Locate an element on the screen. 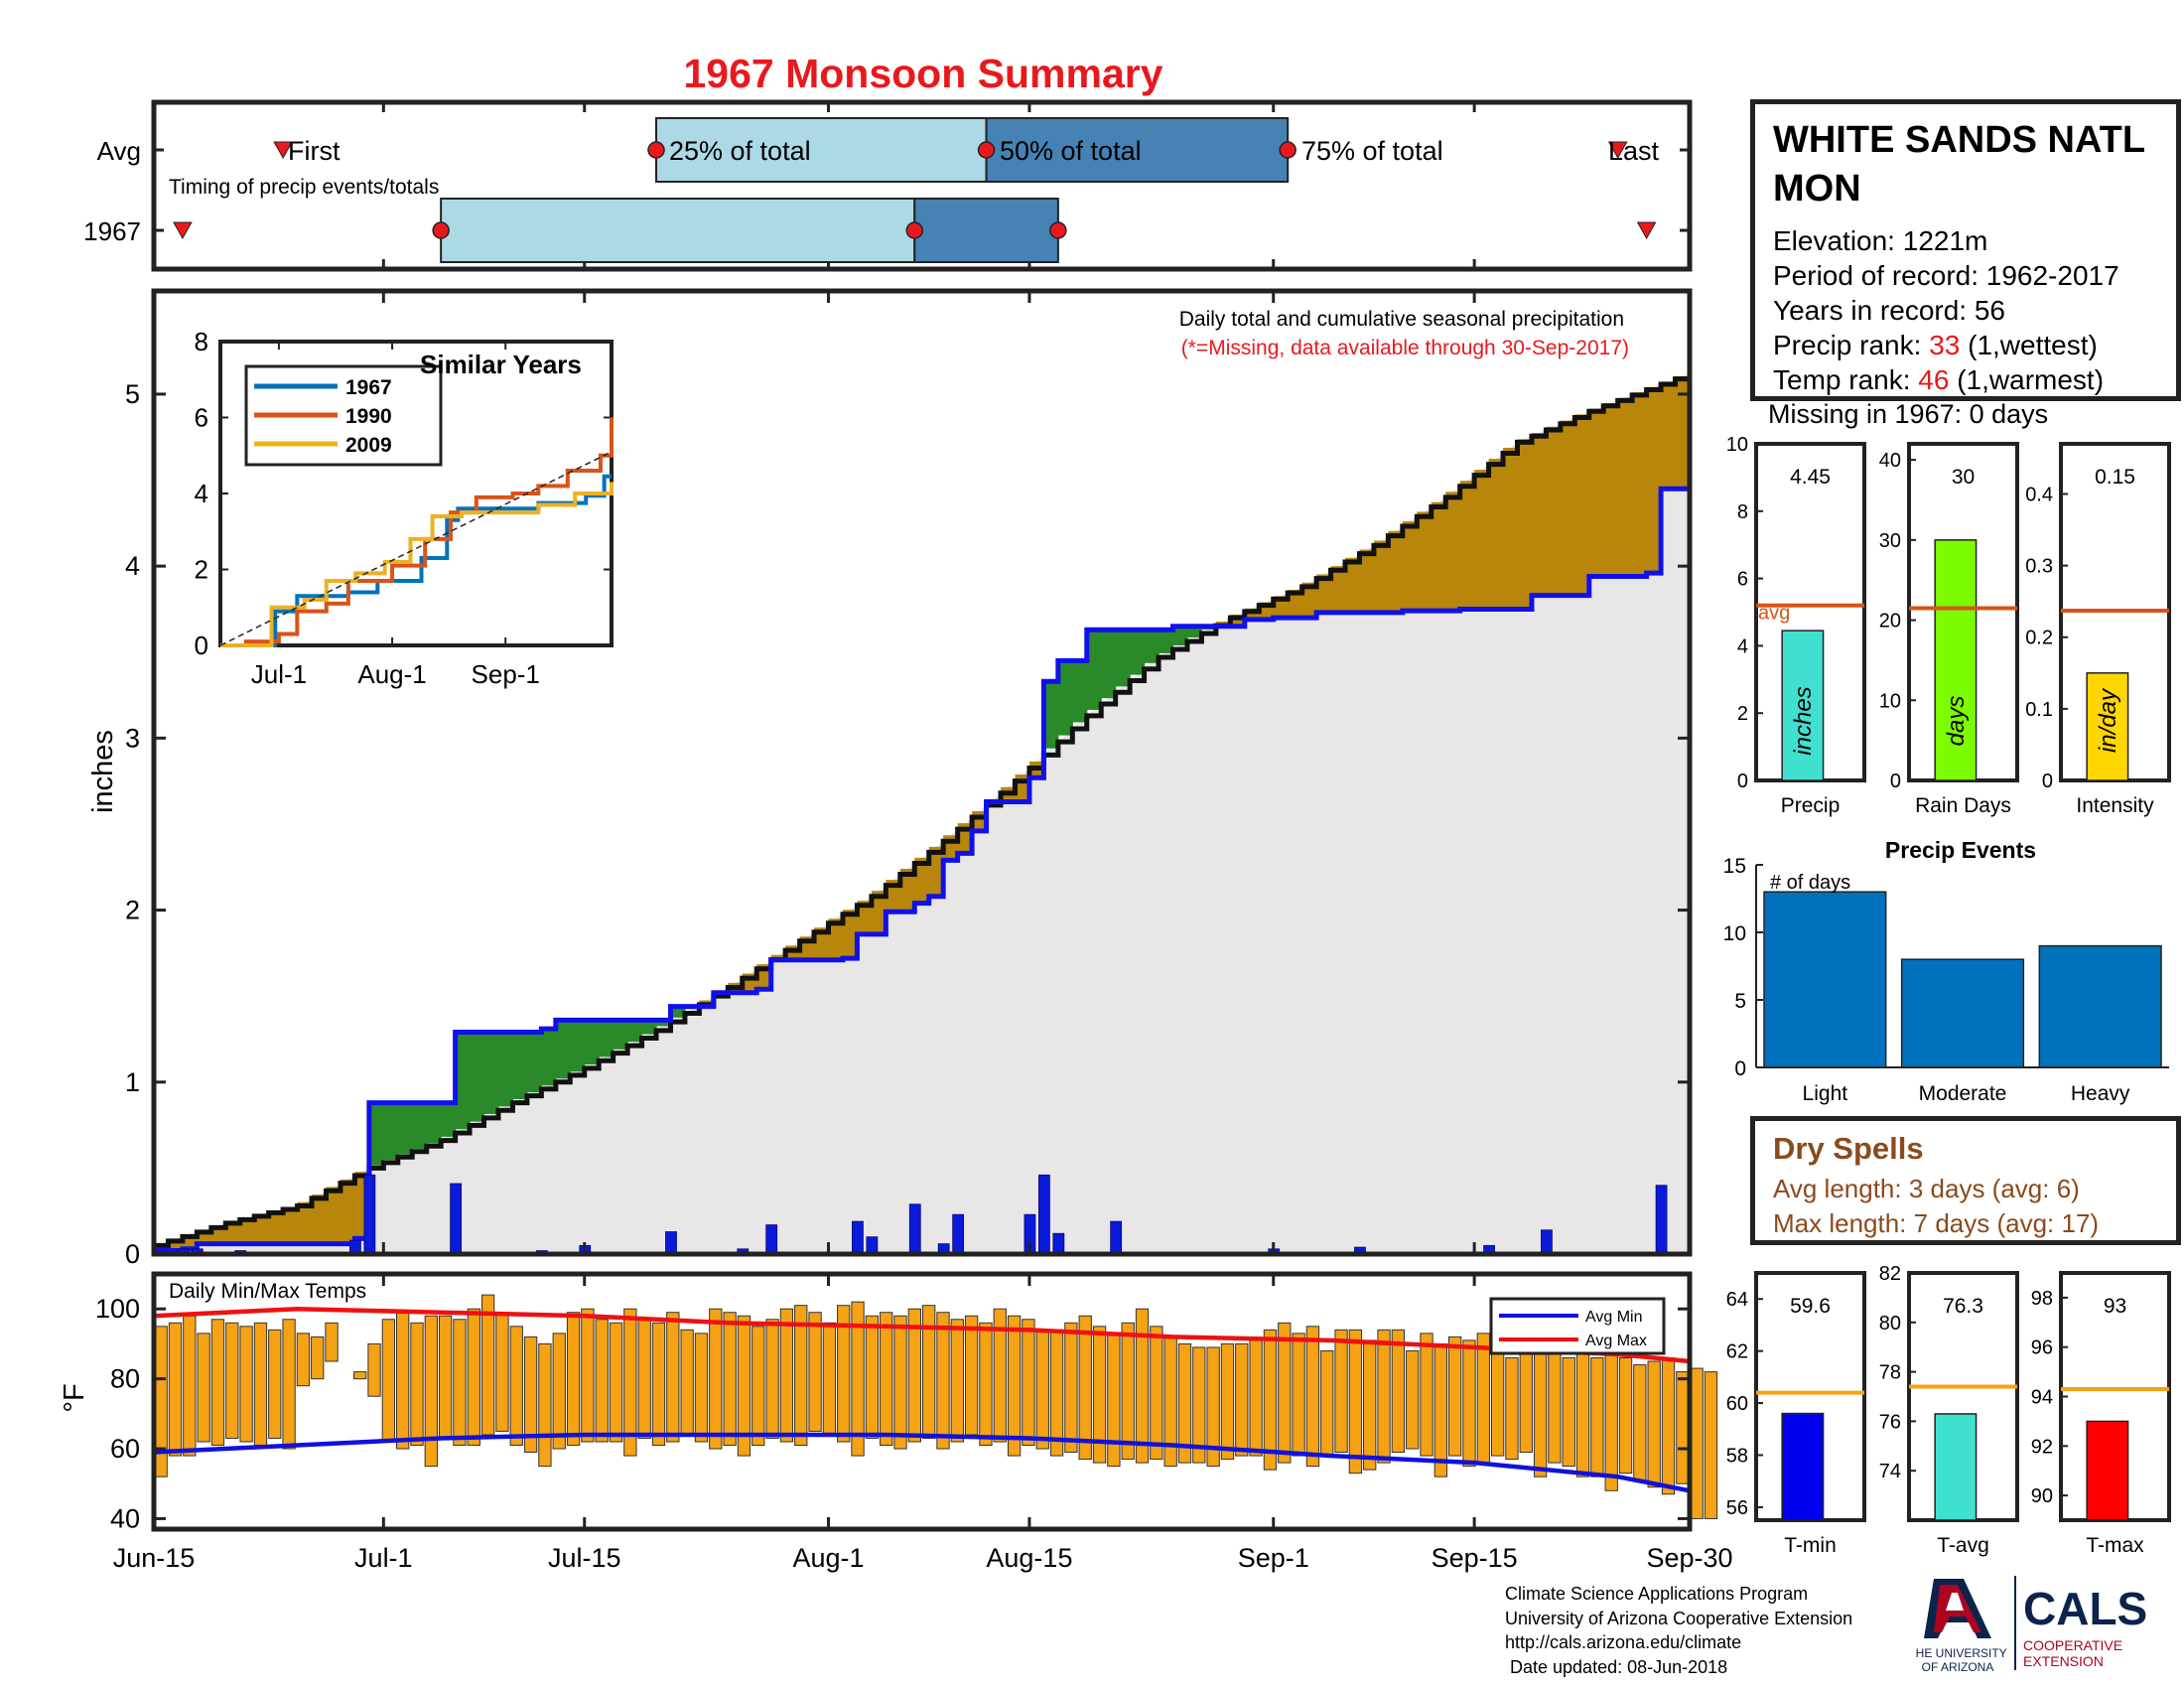 The width and height of the screenshot is (2184, 1688). t_max-ytick-label: 96 is located at coordinates (2042, 1348).